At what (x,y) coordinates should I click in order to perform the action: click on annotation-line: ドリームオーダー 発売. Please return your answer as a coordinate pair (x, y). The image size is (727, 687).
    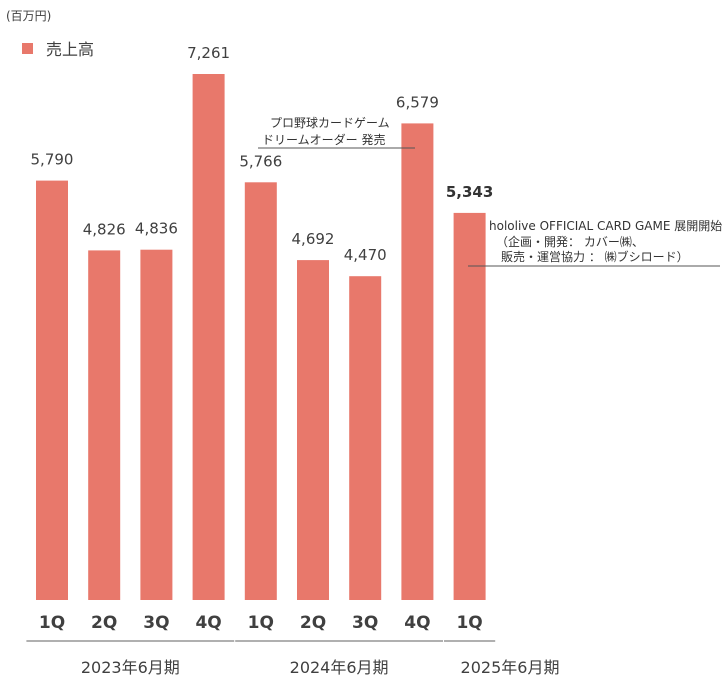
    Looking at the image, I should click on (323, 139).